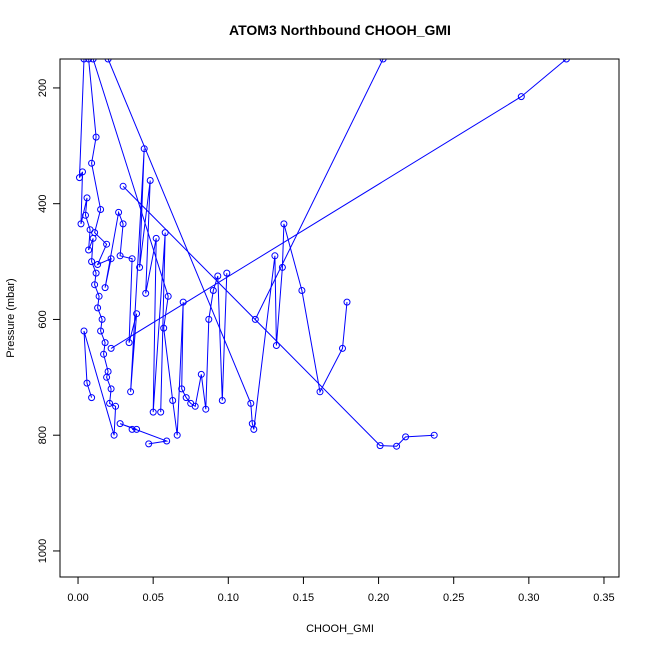 Image resolution: width=650 pixels, height=650 pixels. Describe the element at coordinates (77, 598) in the screenshot. I see `x-tick-label: 0.00` at that location.